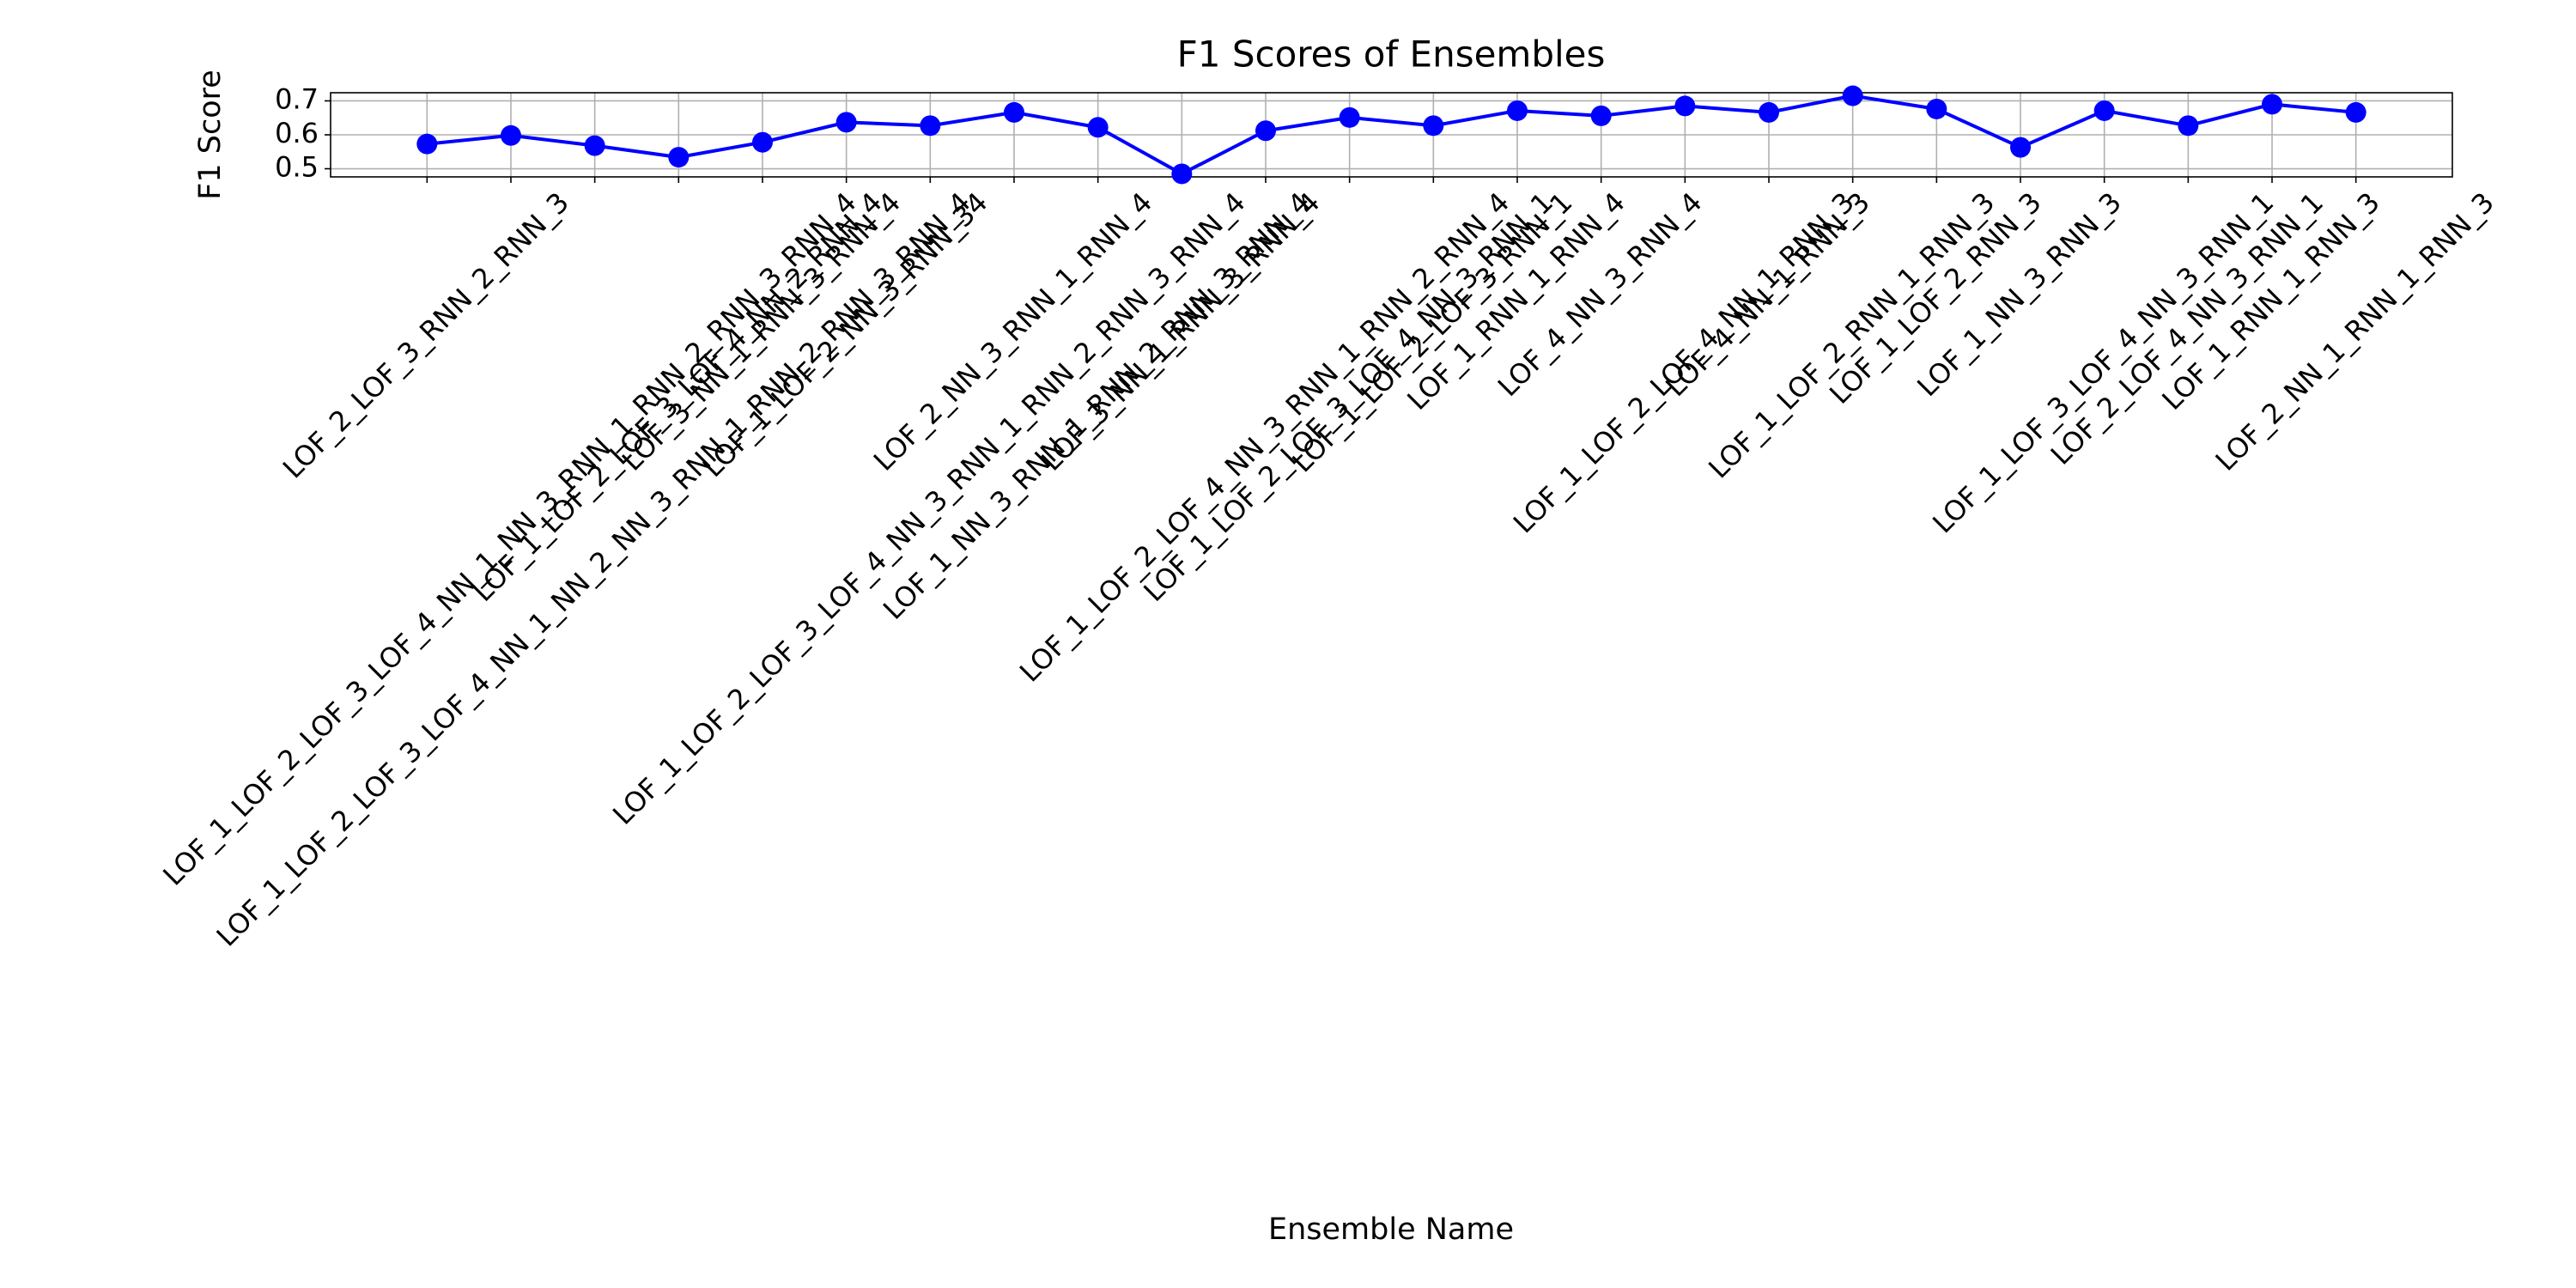 The width and height of the screenshot is (2576, 1288). I want to click on y-tick-label: 0.7, so click(297, 98).